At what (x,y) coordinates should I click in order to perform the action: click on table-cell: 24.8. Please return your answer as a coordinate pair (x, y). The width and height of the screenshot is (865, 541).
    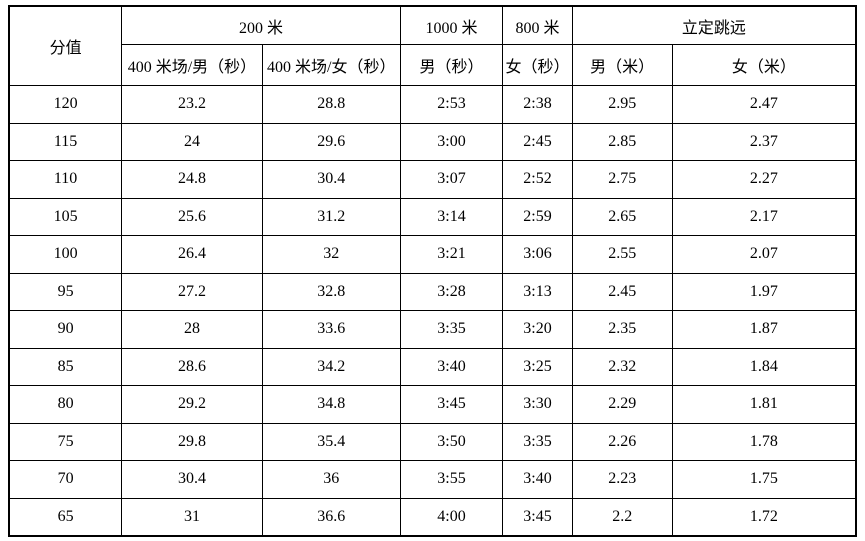
    Looking at the image, I should click on (192, 179).